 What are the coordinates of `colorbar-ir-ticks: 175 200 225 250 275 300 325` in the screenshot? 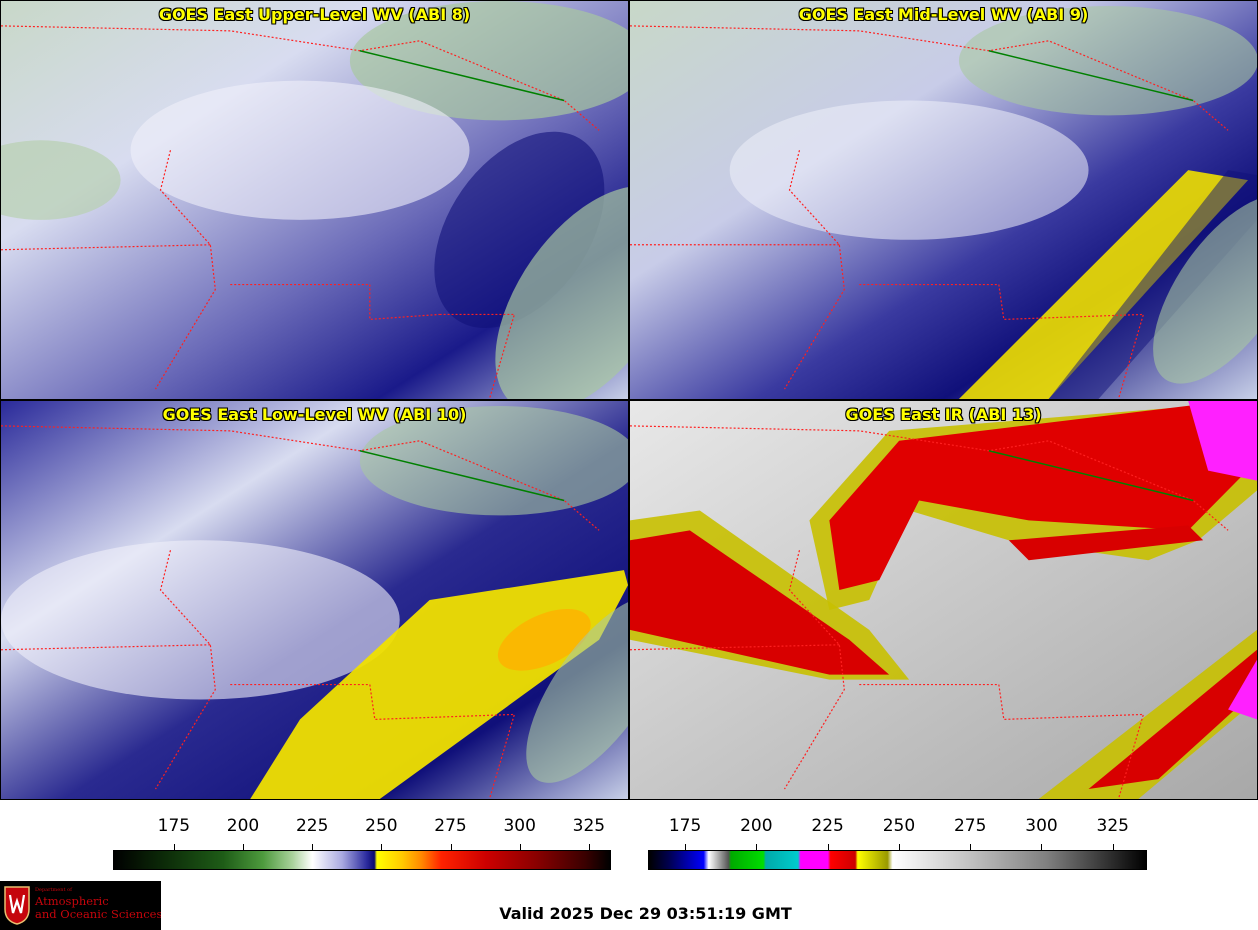 It's located at (897, 833).